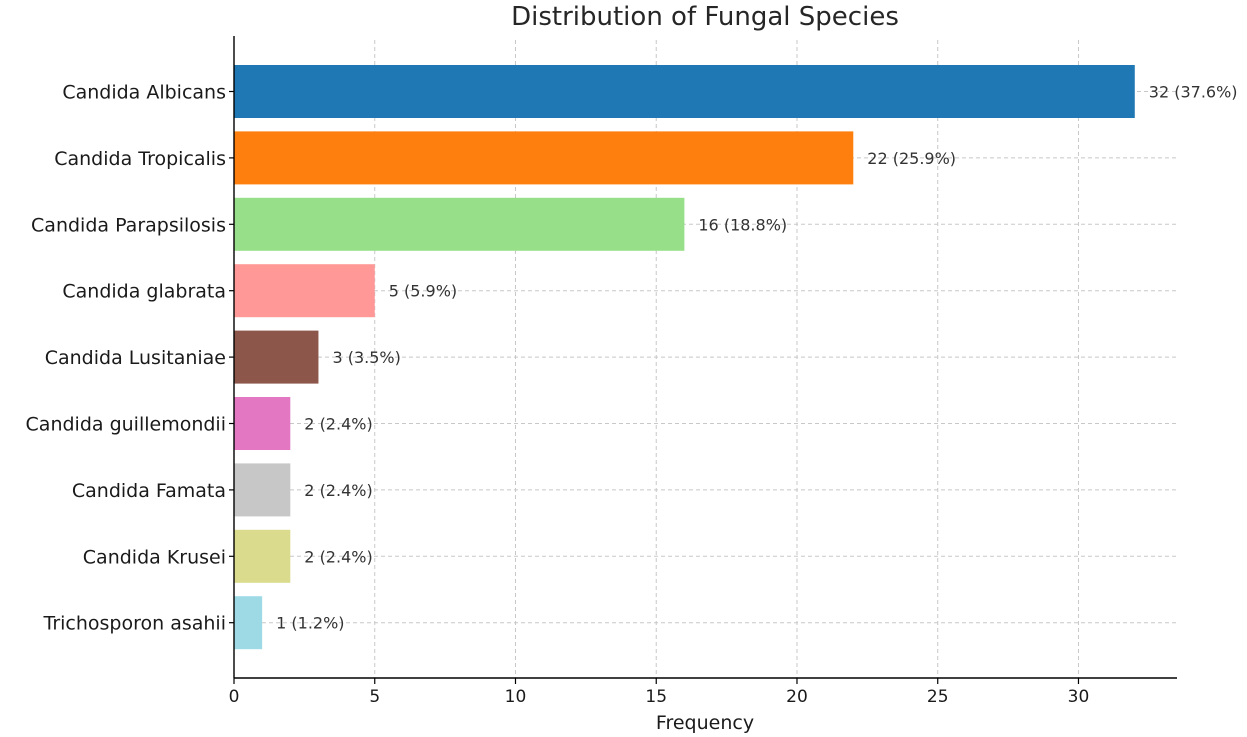 This screenshot has width=1247, height=737. I want to click on data-label: 32 (37.6%), so click(1193, 92).